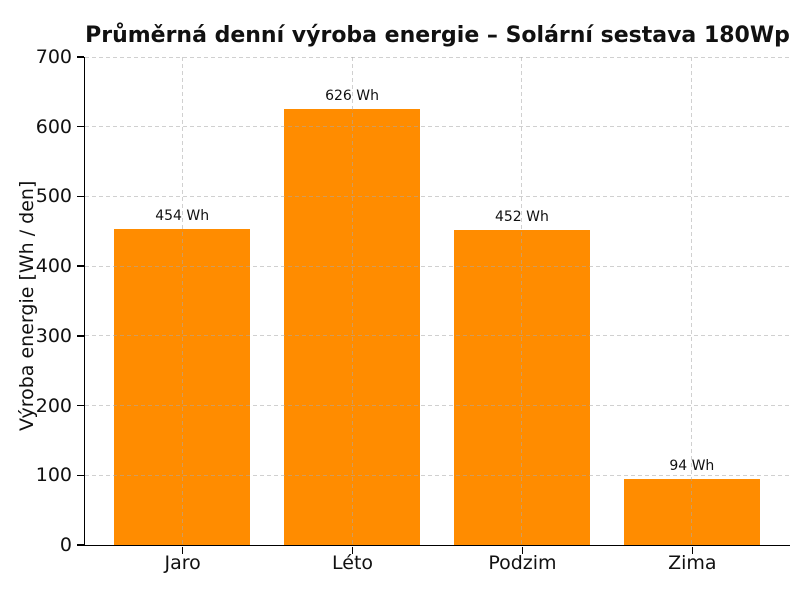 This screenshot has height=600, width=800. Describe the element at coordinates (53, 57) in the screenshot. I see `y-tick-label: 700` at that location.